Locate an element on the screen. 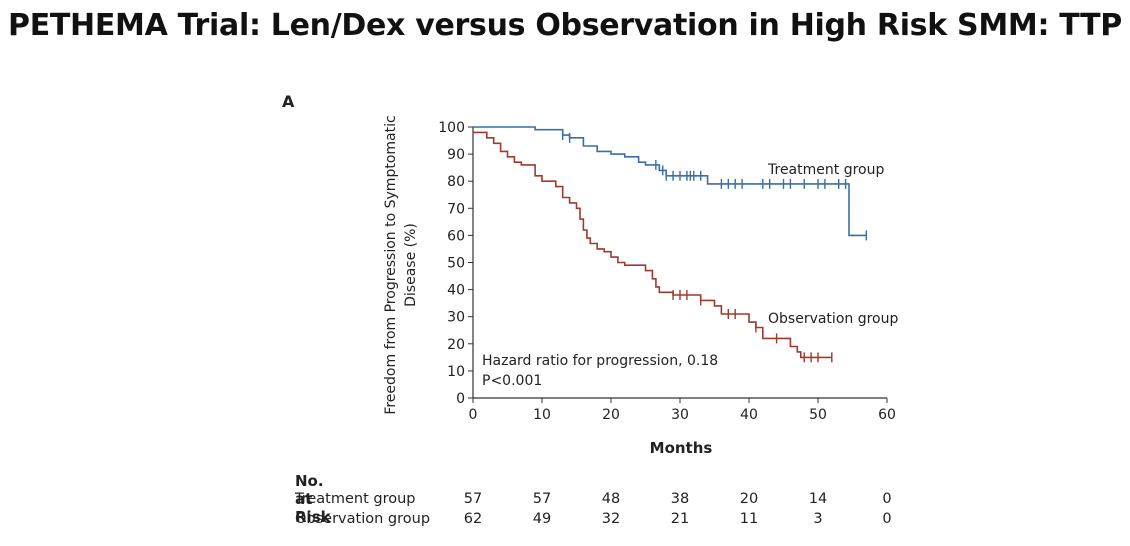 The width and height of the screenshot is (1130, 546). risk-cell: 32 is located at coordinates (611, 519).